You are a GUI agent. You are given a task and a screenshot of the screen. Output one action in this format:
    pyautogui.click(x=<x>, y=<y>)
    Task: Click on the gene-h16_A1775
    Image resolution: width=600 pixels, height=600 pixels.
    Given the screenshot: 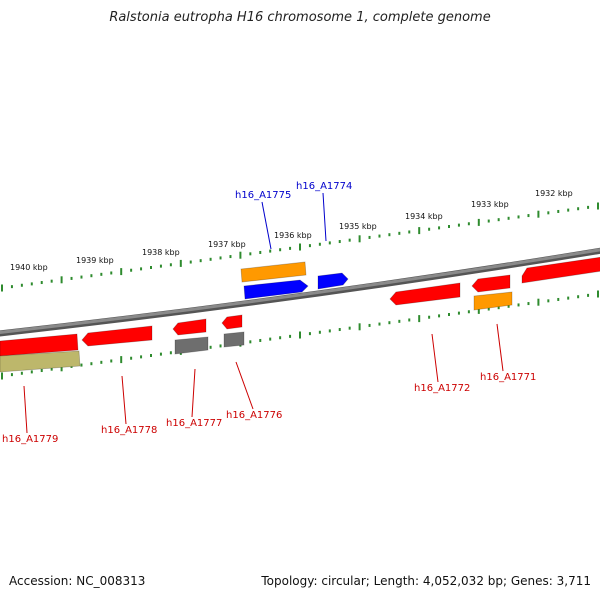 What is the action you would take?
    pyautogui.click(x=276, y=289)
    